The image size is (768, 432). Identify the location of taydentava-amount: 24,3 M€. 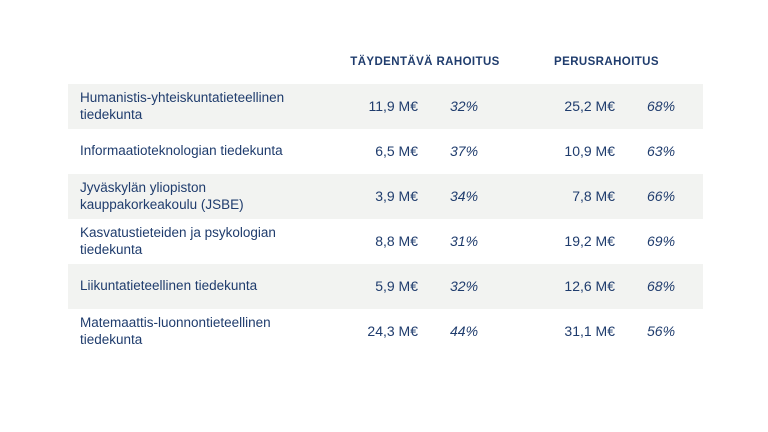
(392, 331).